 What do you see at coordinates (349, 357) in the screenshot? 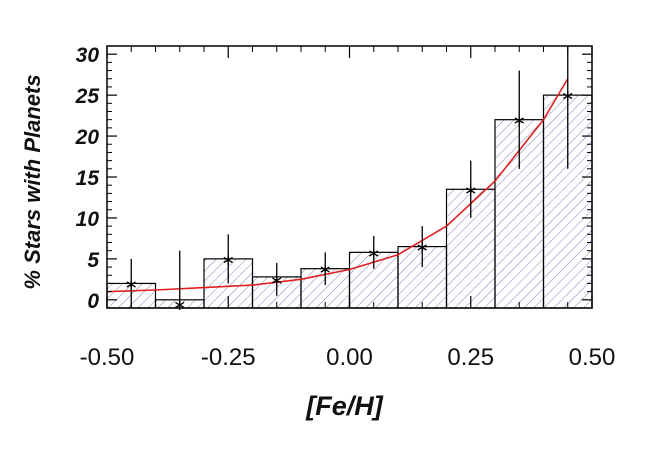
I see `x-tick-label: 0.00` at bounding box center [349, 357].